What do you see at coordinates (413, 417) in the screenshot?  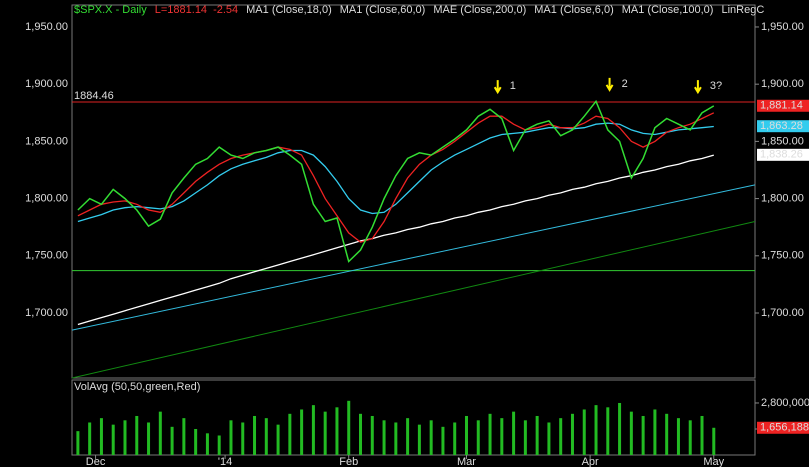 I see `volume-panel` at bounding box center [413, 417].